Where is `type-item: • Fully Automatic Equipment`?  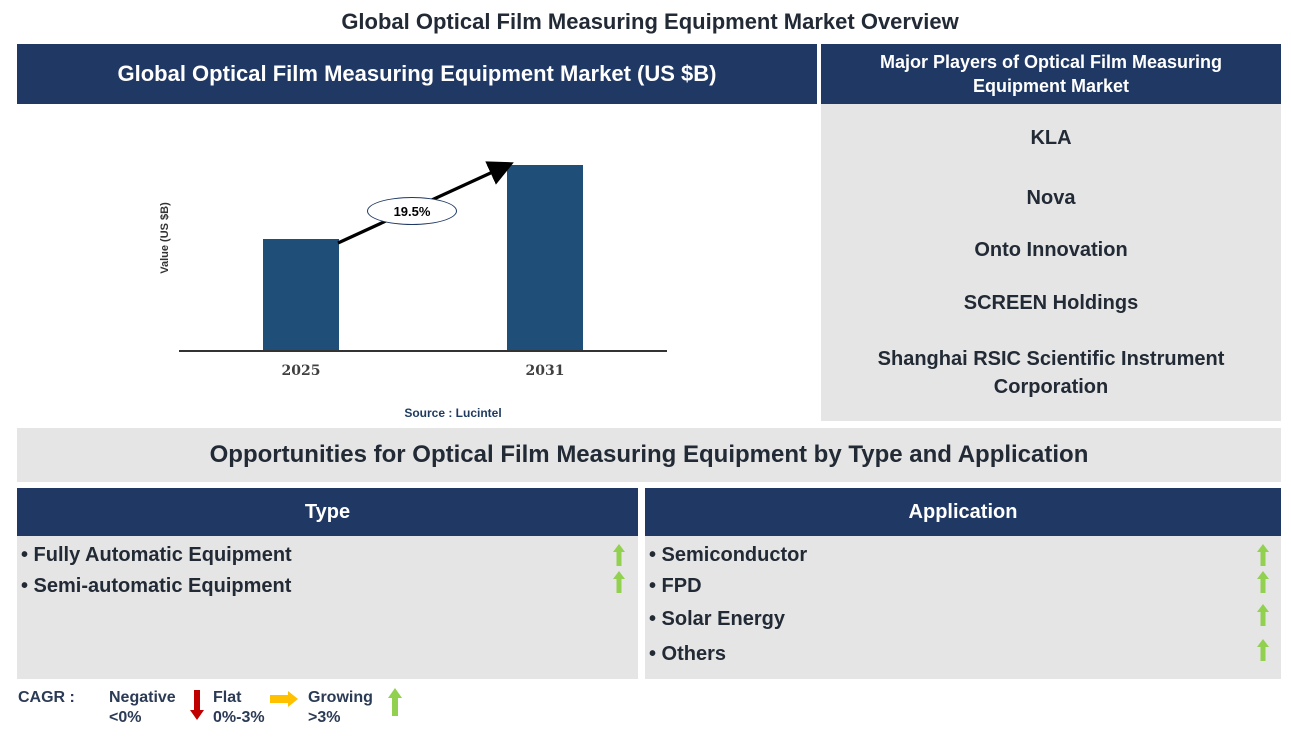
type-item: • Fully Automatic Equipment is located at coordinates (156, 555).